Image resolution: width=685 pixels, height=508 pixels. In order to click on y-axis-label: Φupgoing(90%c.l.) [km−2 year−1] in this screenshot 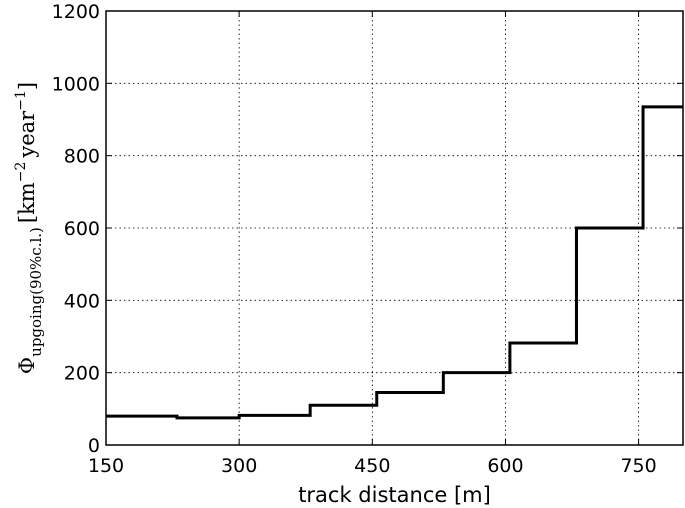, I will do `click(29, 228)`.